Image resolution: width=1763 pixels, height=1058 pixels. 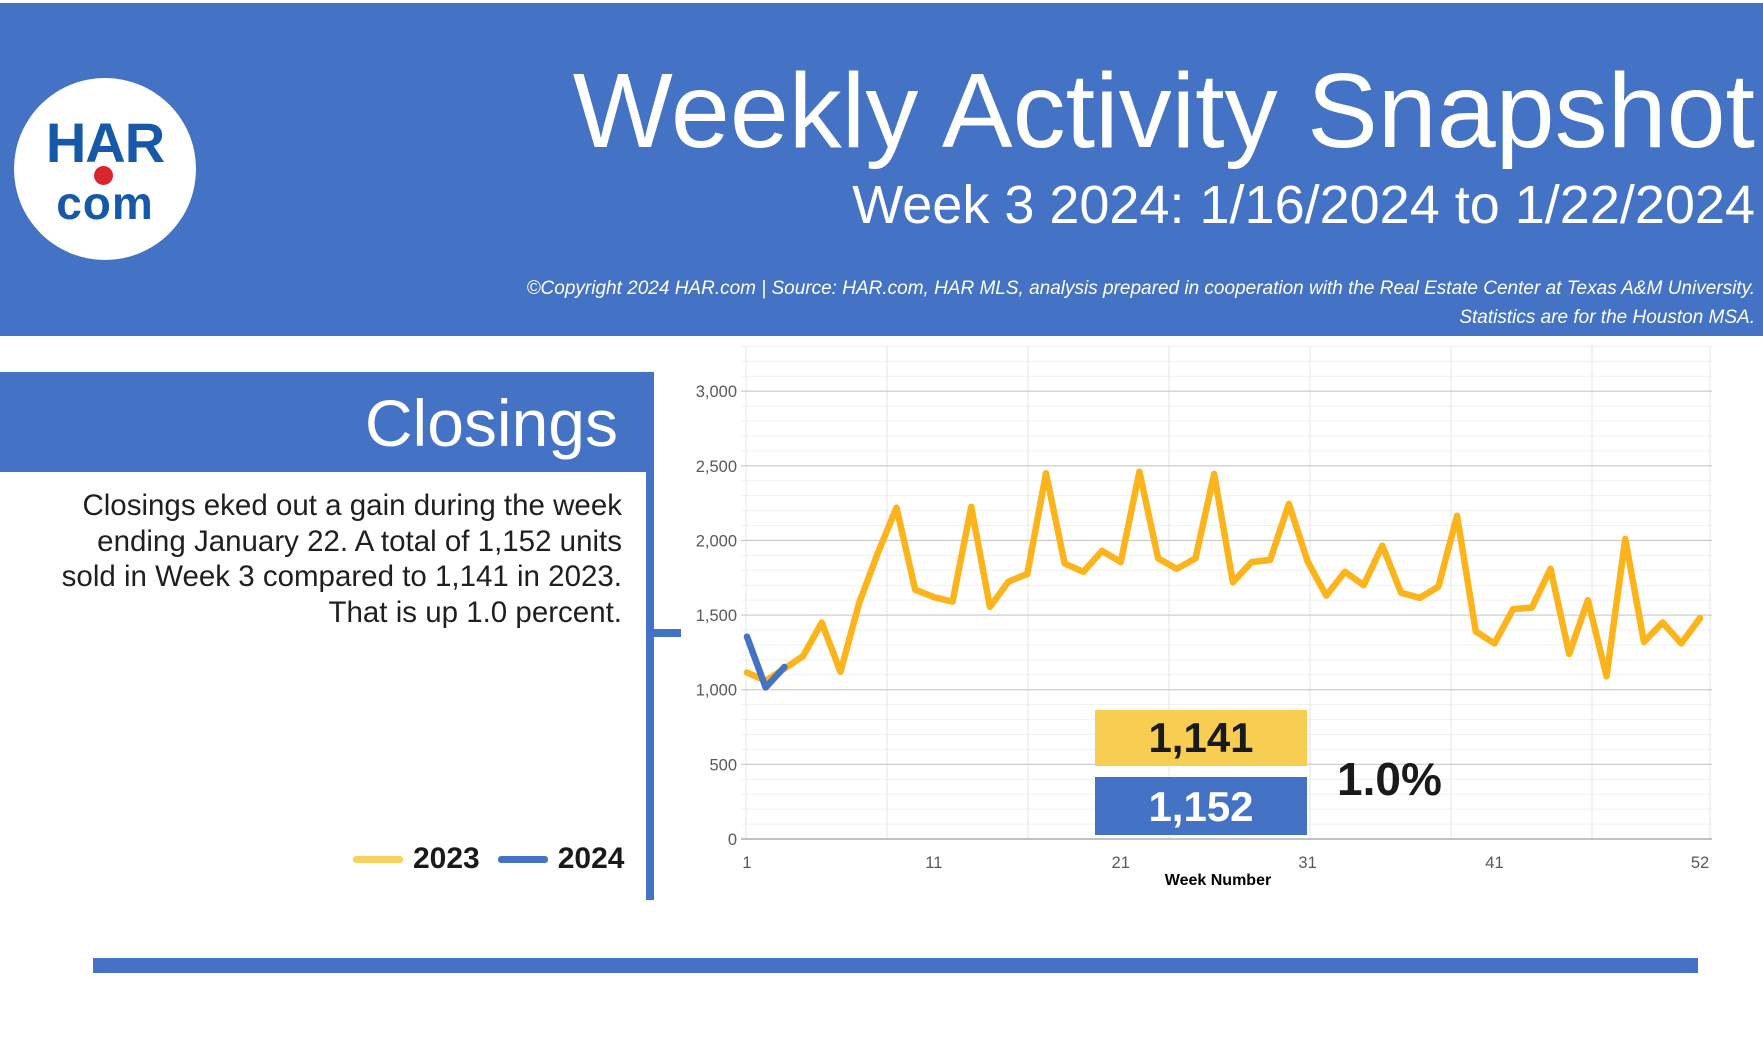 What do you see at coordinates (1223, 576) in the screenshot?
I see `series-2023-line` at bounding box center [1223, 576].